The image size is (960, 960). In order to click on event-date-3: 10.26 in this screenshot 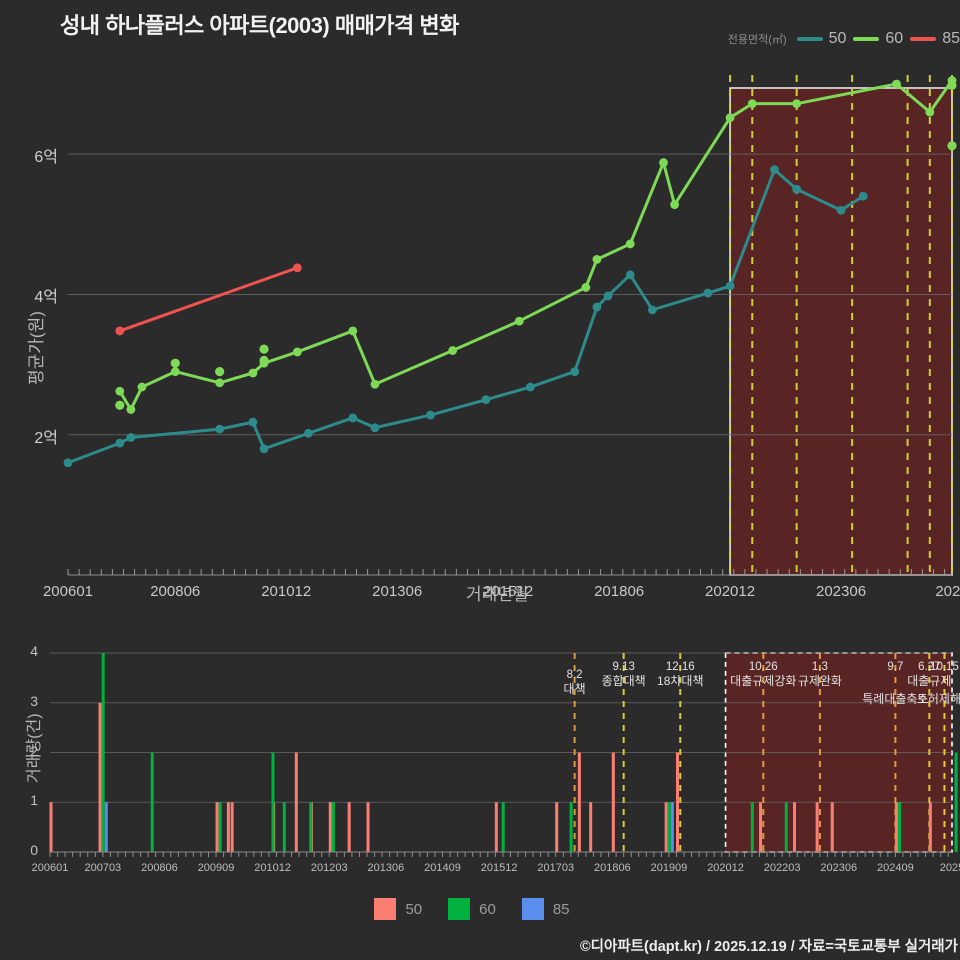, I will do `click(763, 667)`.